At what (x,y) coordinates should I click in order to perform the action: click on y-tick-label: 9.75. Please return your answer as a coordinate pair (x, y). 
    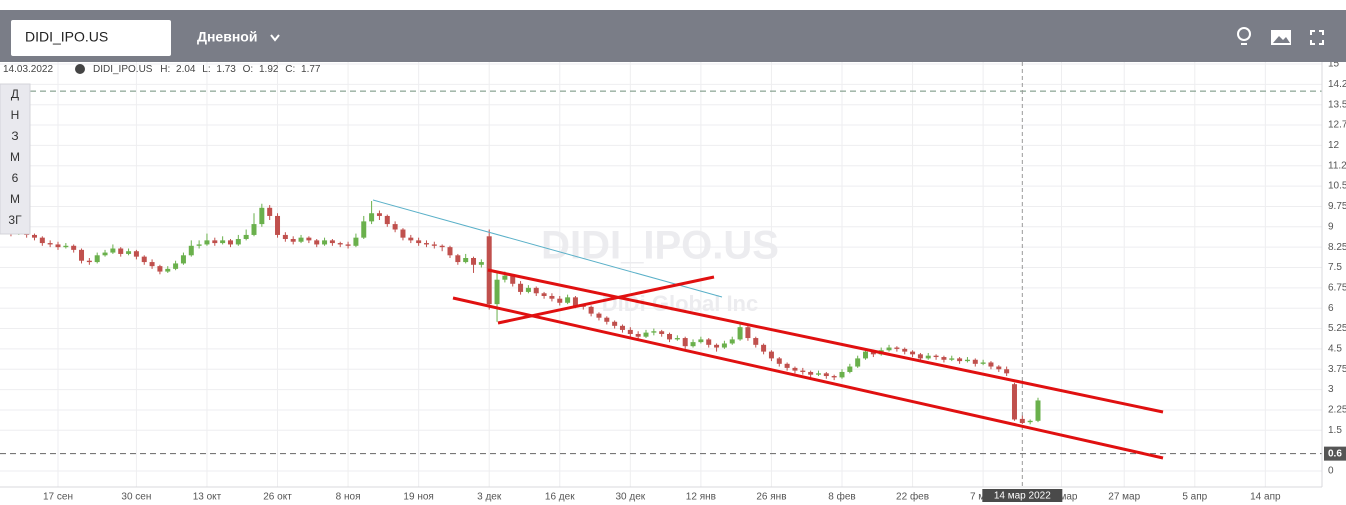
    Looking at the image, I should click on (1337, 206).